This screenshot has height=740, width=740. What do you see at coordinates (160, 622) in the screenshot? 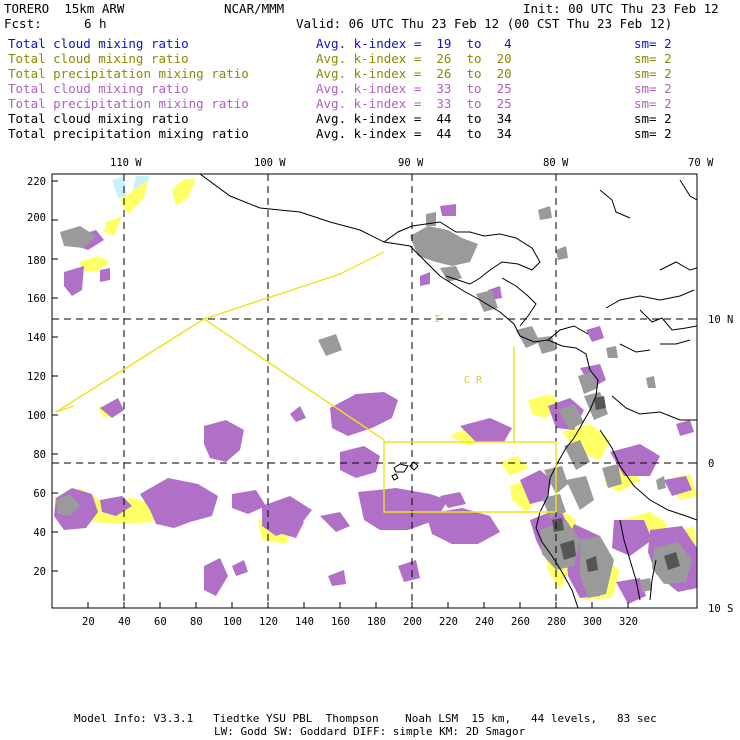
I see `x-tick-label: 60` at bounding box center [160, 622].